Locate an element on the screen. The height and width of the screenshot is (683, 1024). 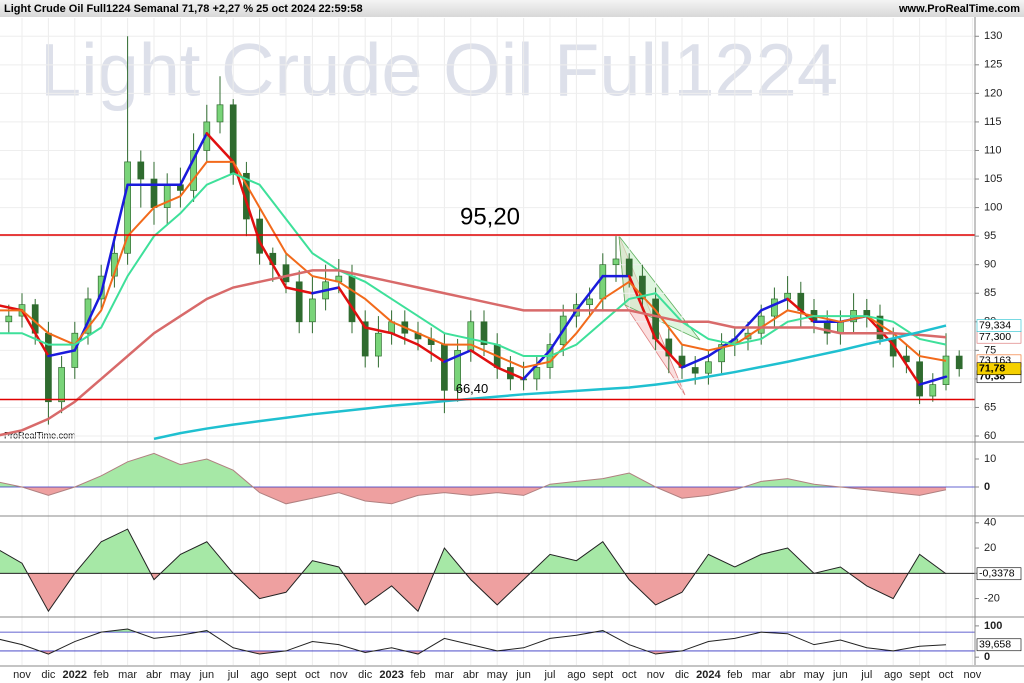
x-tick-label: abr is located at coordinates (788, 675).